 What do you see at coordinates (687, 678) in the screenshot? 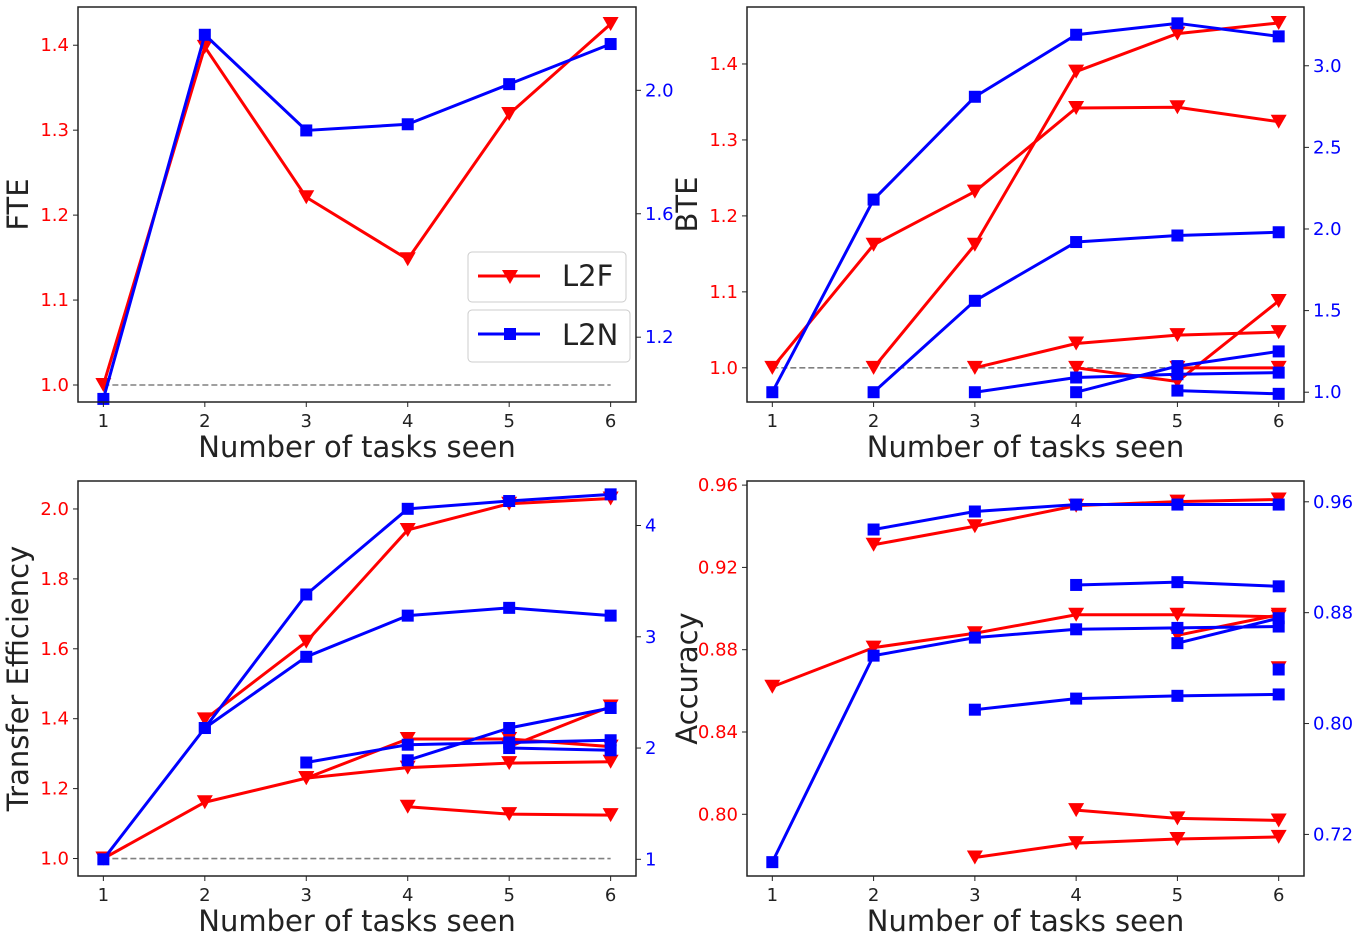
I see `y-axis-title: Accuracy` at bounding box center [687, 678].